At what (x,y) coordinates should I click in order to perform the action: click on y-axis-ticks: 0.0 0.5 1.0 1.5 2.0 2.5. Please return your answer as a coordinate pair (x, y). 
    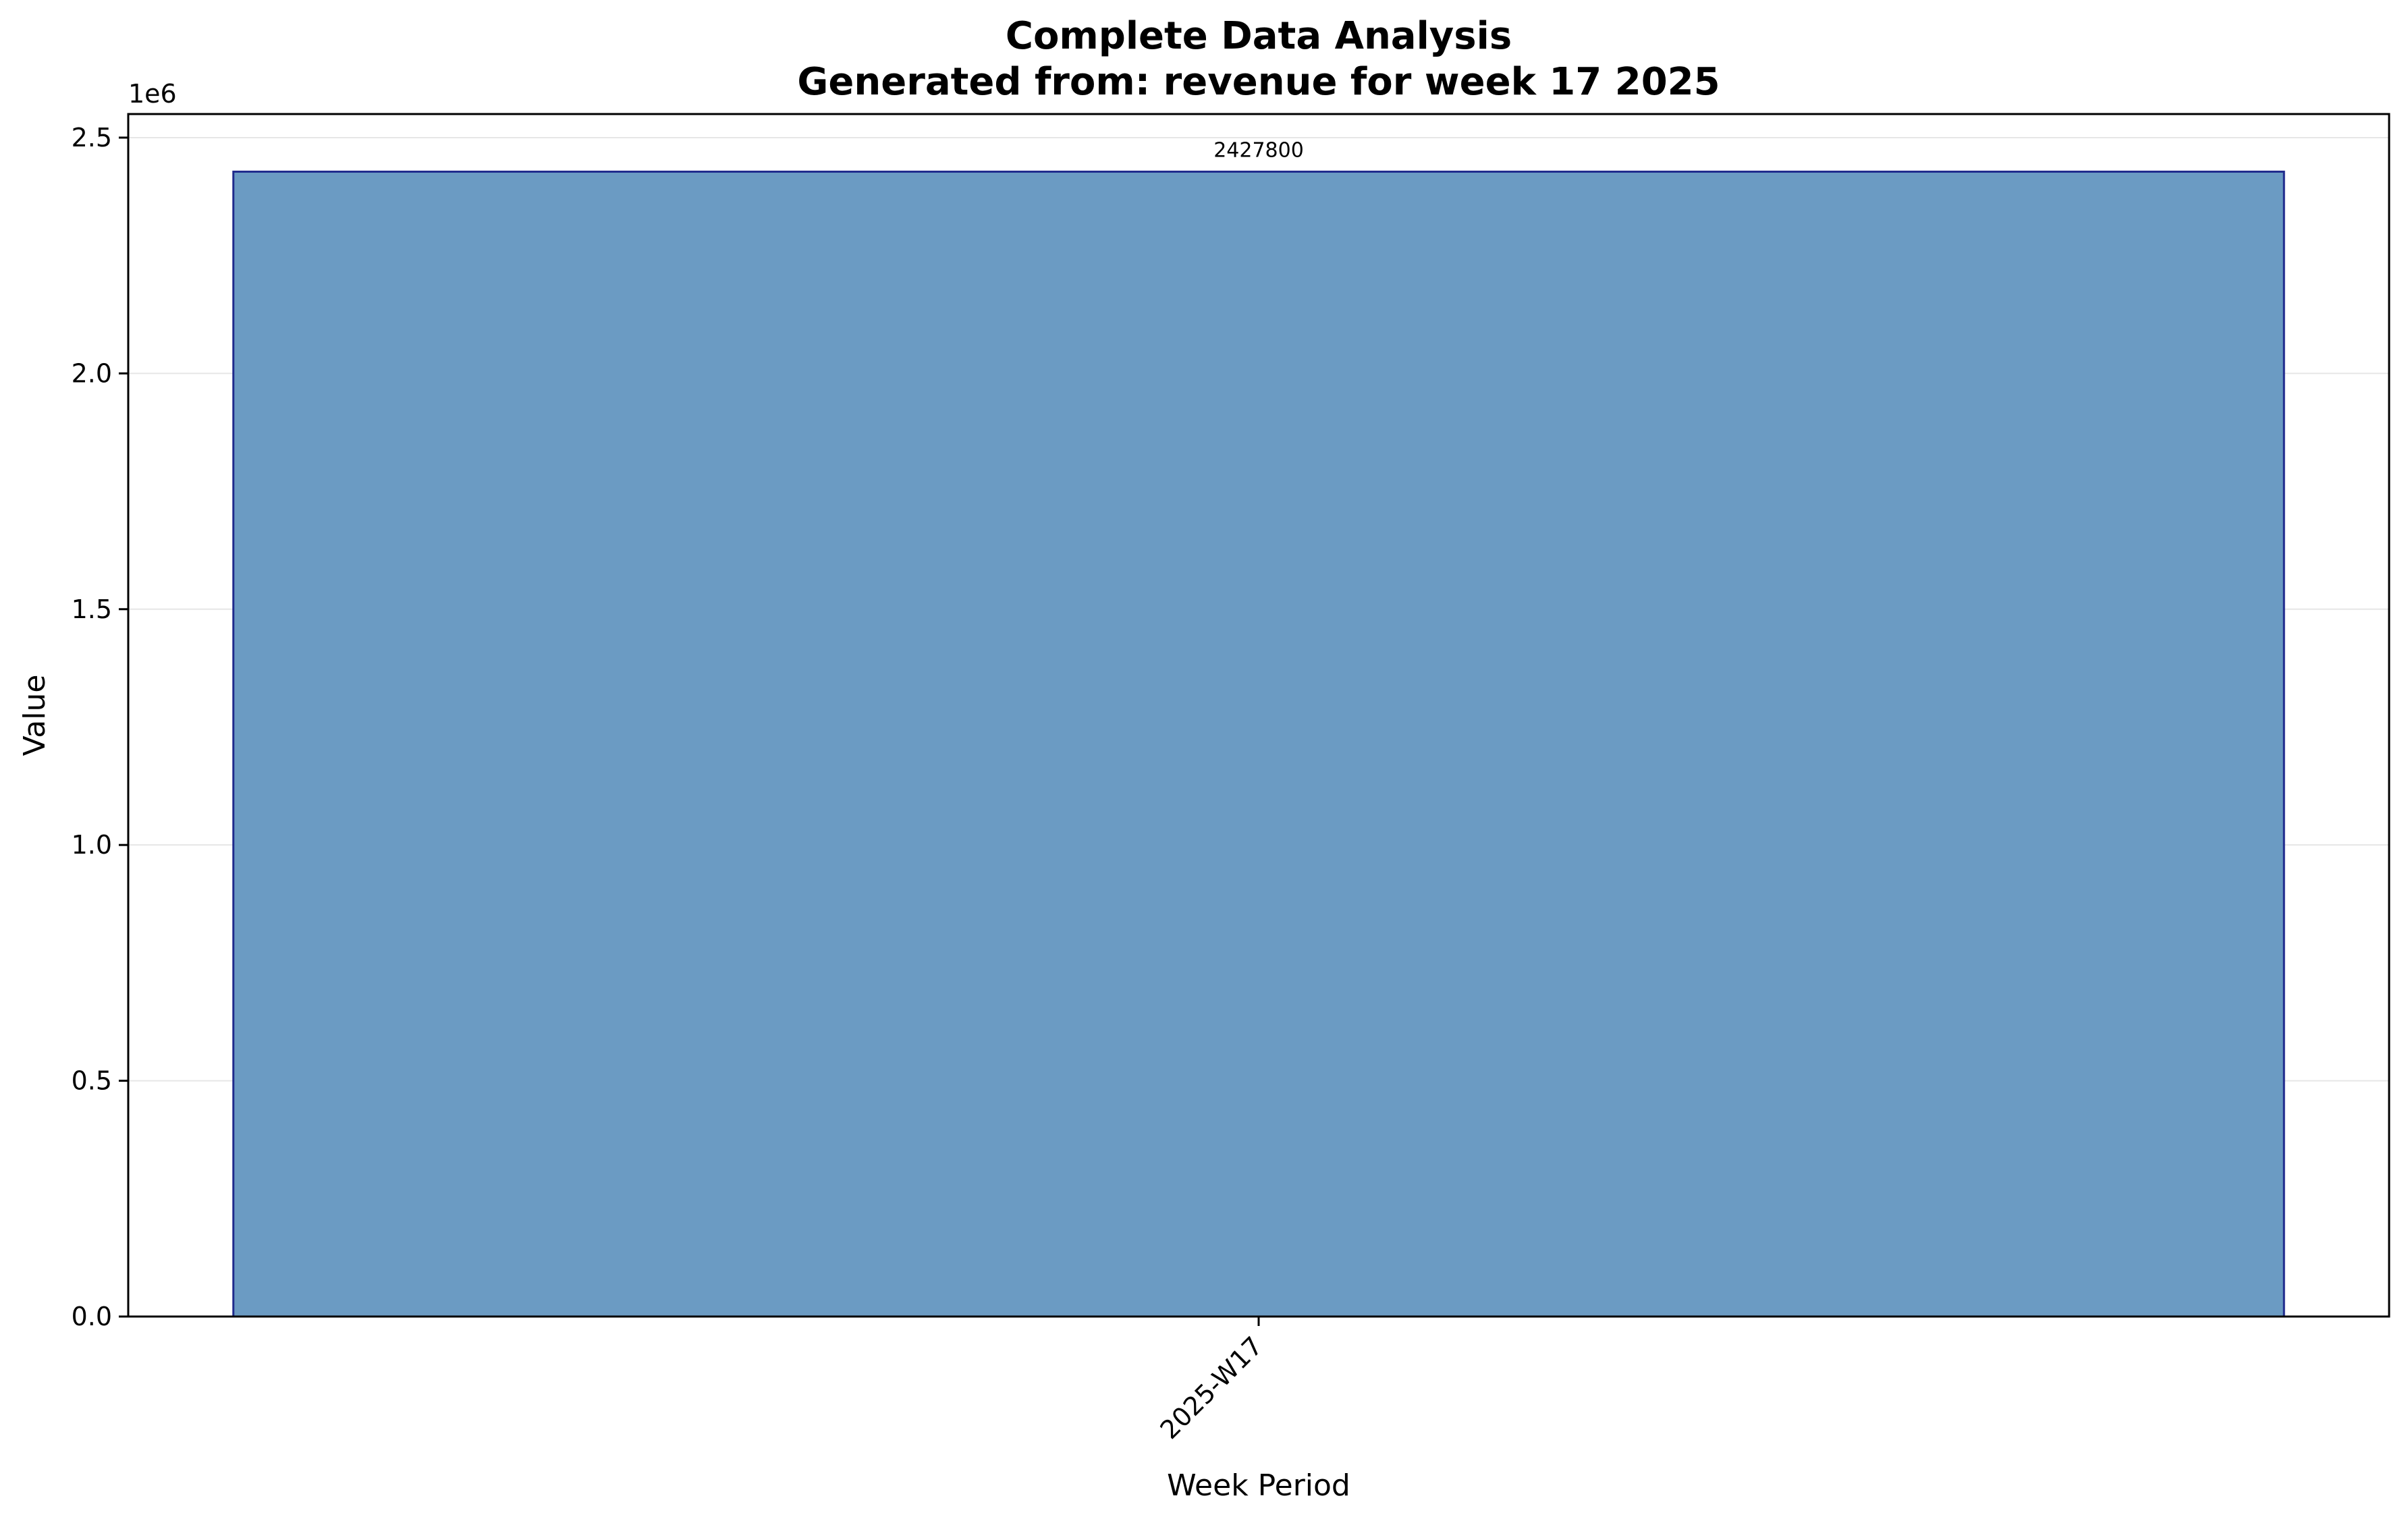
    Looking at the image, I should click on (100, 727).